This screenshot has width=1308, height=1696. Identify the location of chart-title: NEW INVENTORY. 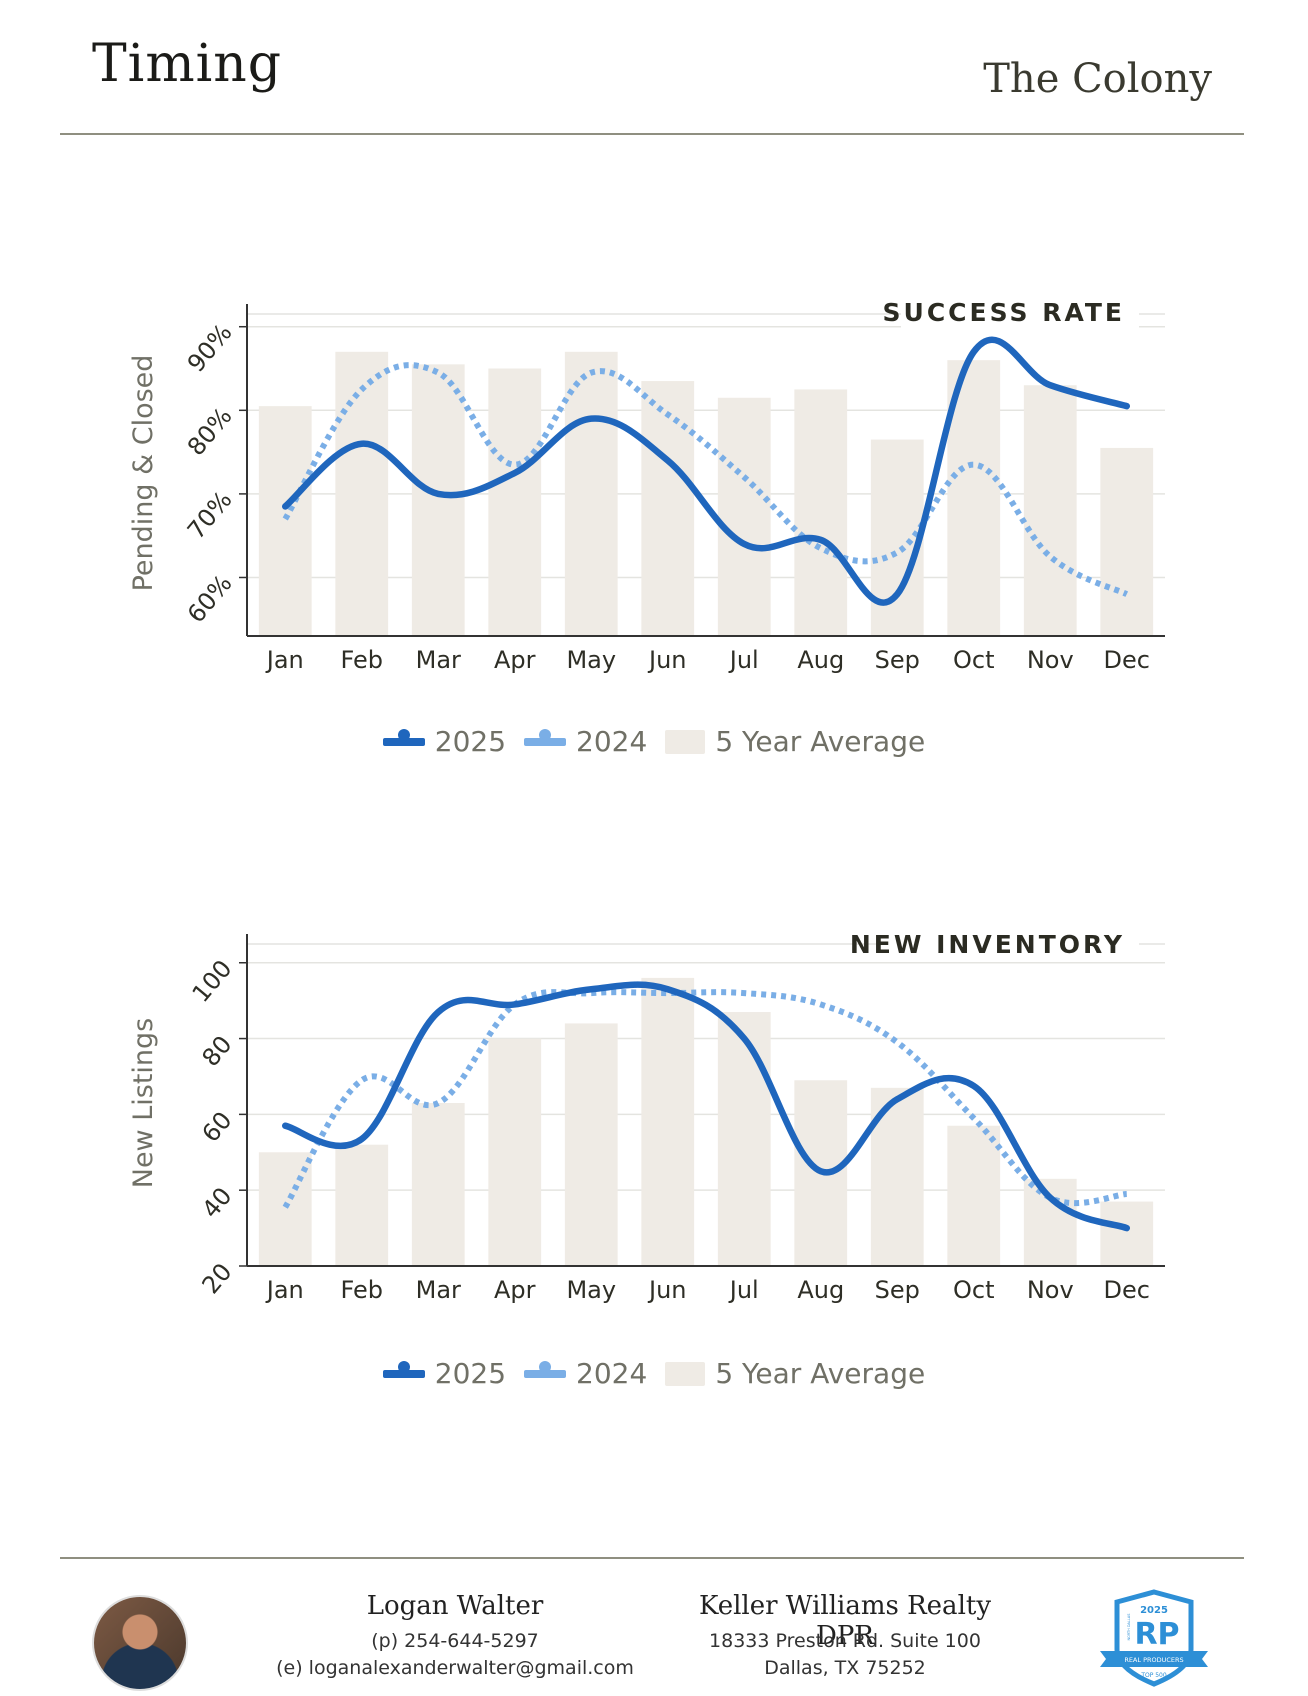
(987, 944).